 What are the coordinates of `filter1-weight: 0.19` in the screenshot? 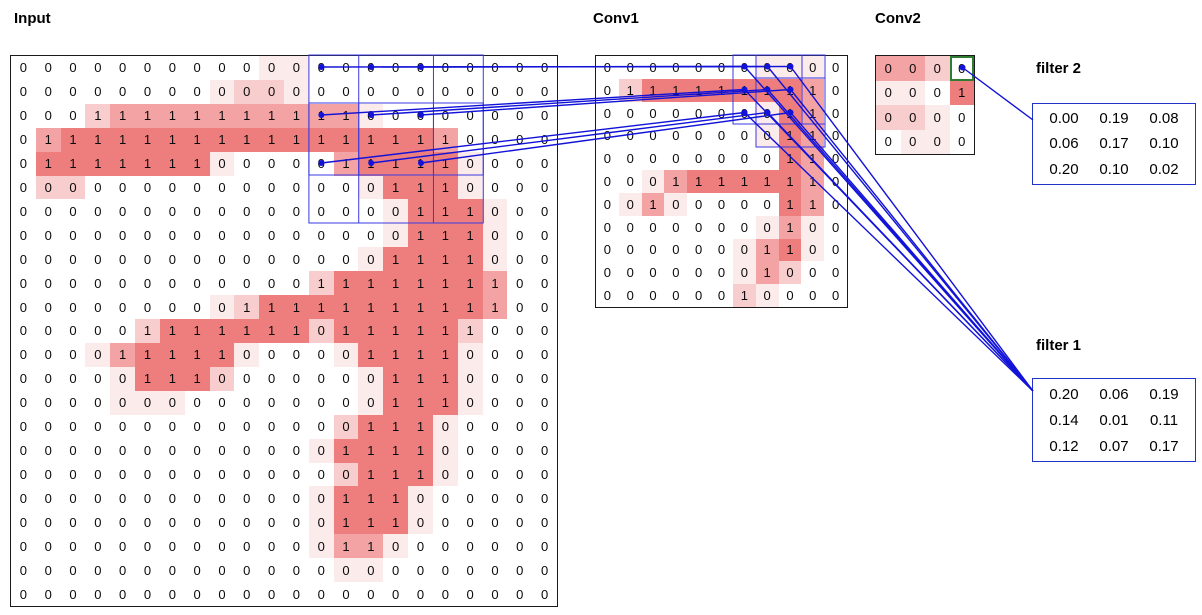 It's located at (1164, 394).